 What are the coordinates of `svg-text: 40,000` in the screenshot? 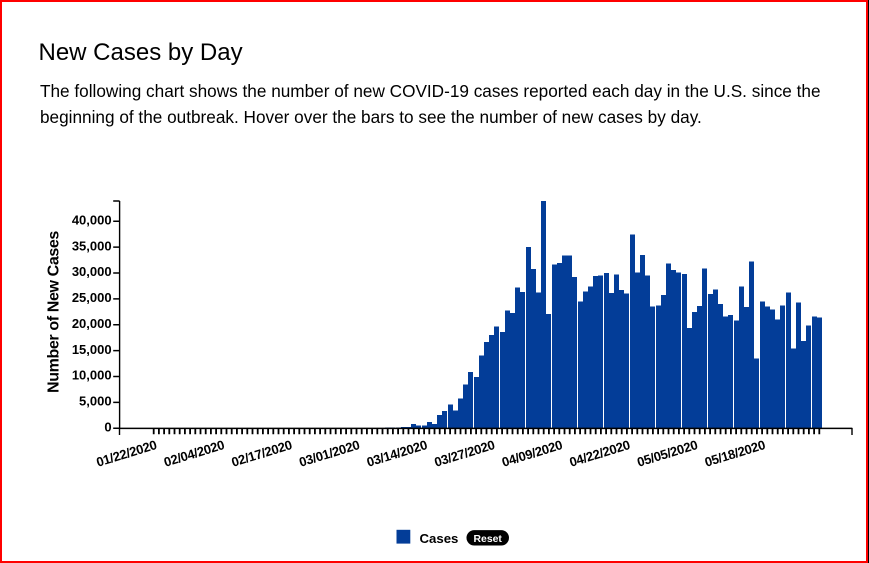 It's located at (92, 219).